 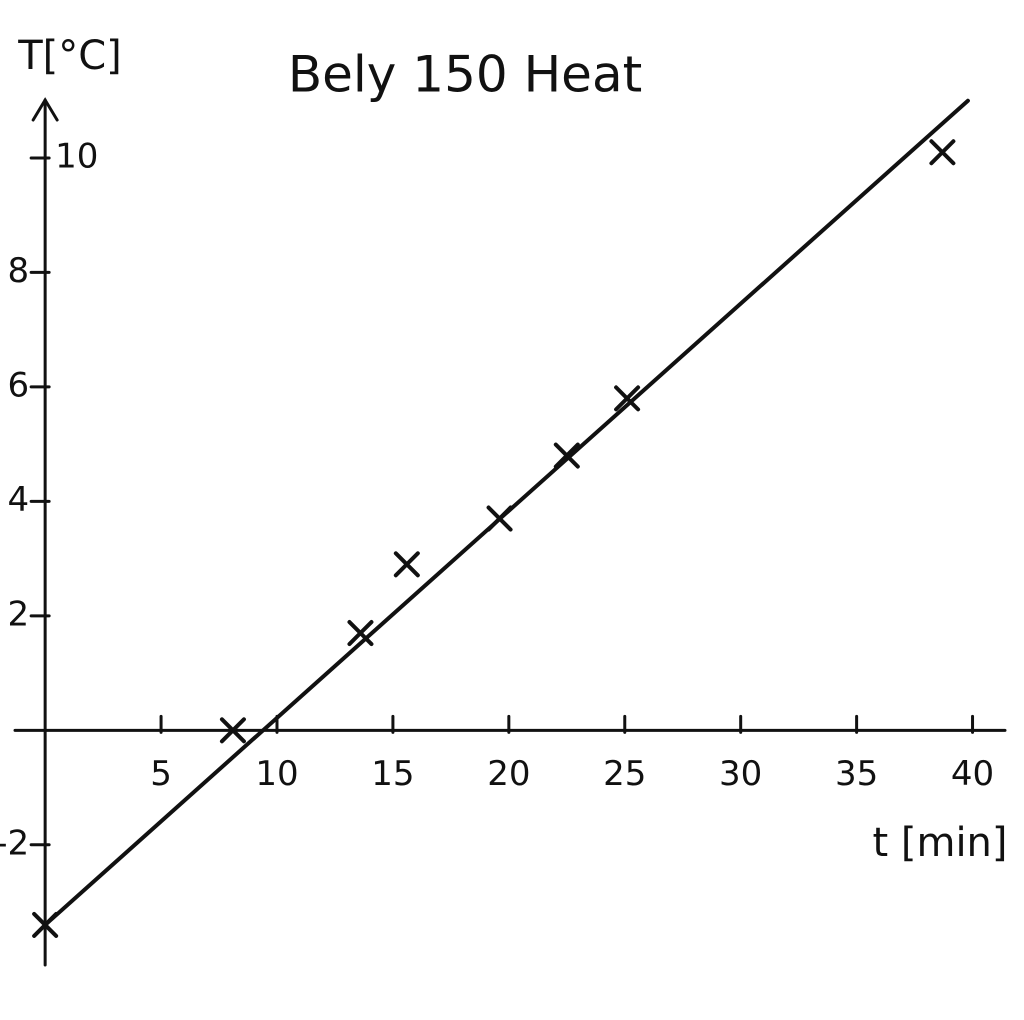 I want to click on x-axis-label: t [min], so click(x=939, y=843).